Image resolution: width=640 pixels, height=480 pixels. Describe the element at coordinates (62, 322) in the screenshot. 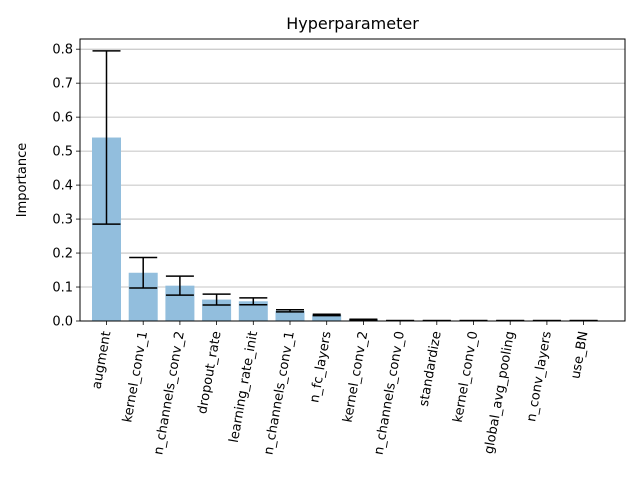

I see `y-tick-label: 0.0` at that location.